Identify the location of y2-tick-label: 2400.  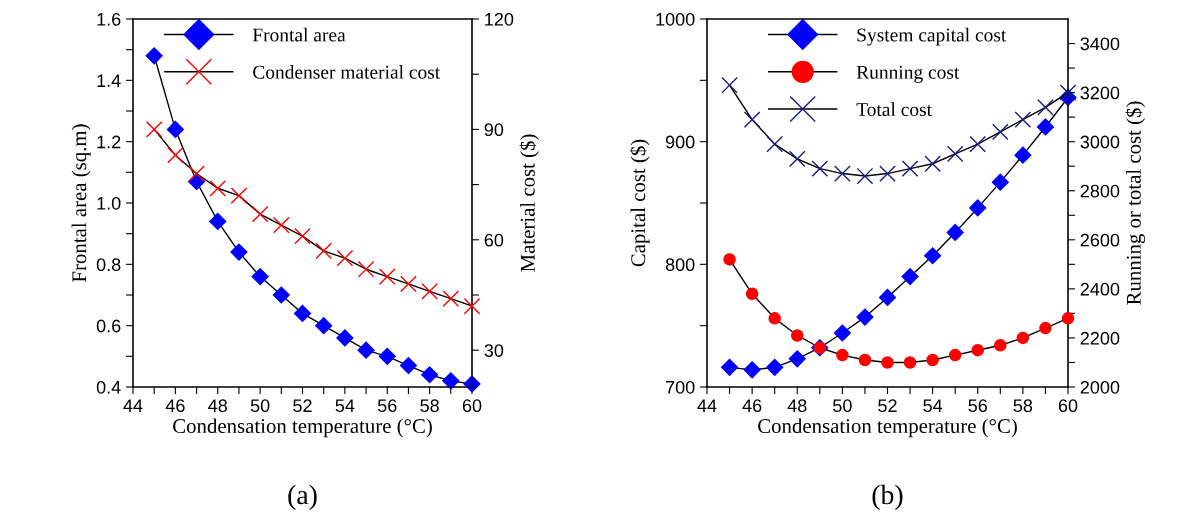
(1100, 289).